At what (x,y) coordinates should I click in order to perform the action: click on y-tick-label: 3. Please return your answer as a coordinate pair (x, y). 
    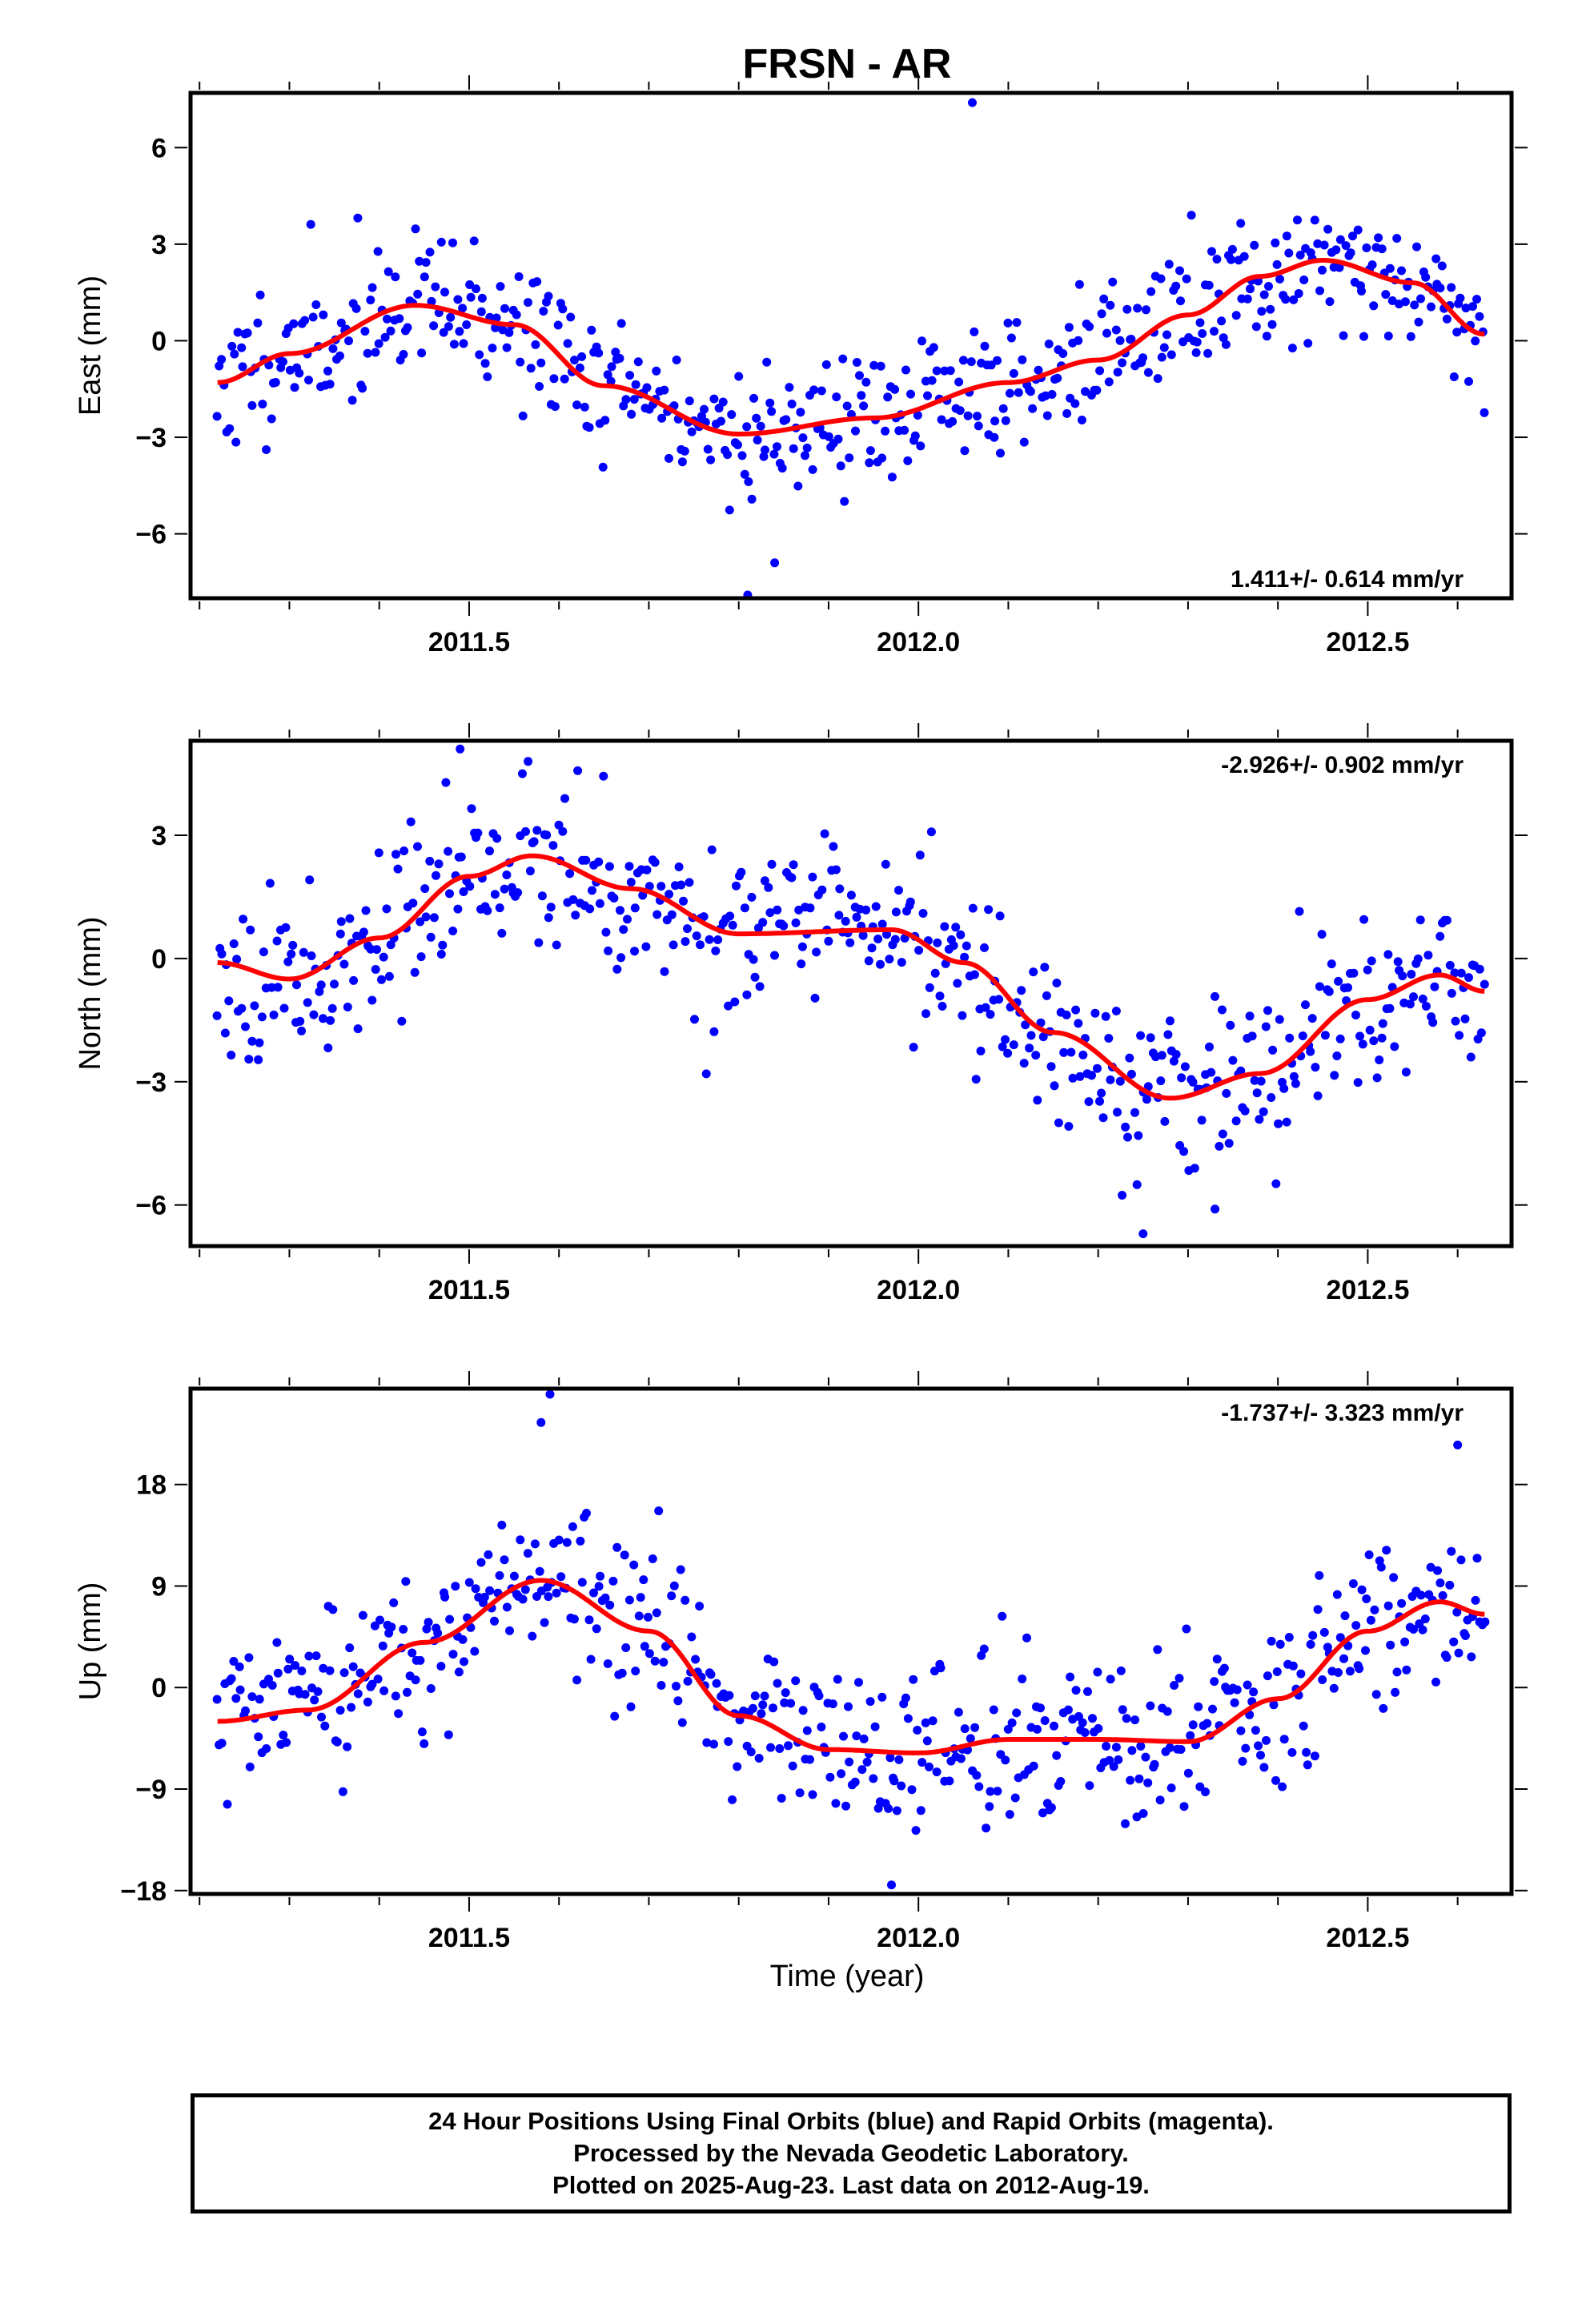
    Looking at the image, I should click on (159, 836).